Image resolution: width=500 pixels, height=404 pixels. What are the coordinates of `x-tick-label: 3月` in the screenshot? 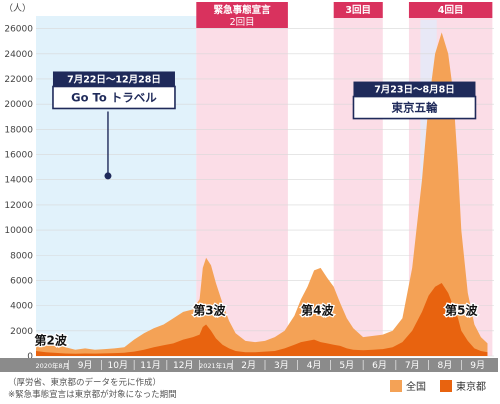 It's located at (281, 365).